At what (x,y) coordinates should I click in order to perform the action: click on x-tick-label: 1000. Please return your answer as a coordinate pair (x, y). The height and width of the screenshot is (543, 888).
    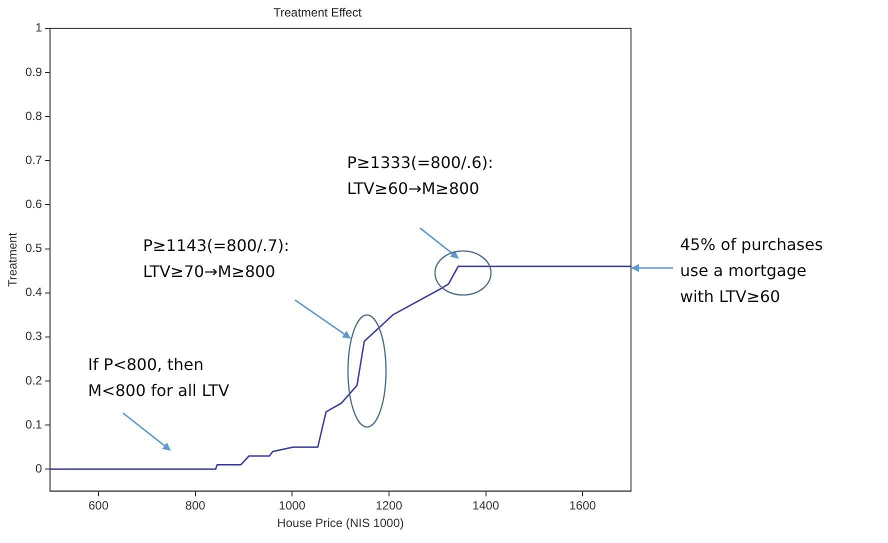
    Looking at the image, I should click on (292, 505).